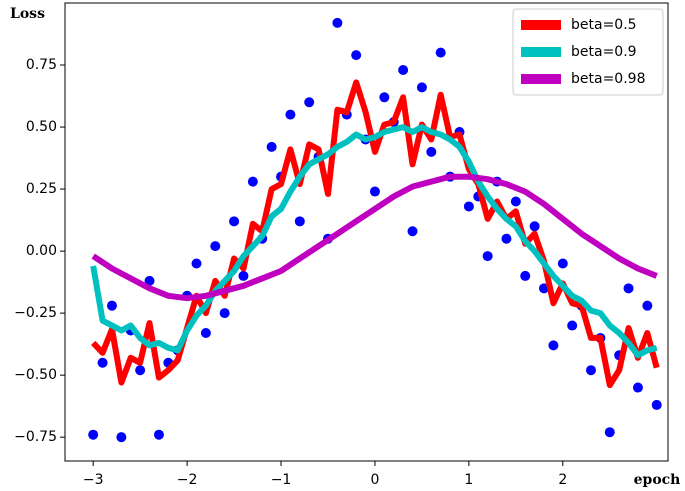 Image resolution: width=685 pixels, height=491 pixels. What do you see at coordinates (93, 480) in the screenshot?
I see `x-tick-label: −3` at bounding box center [93, 480].